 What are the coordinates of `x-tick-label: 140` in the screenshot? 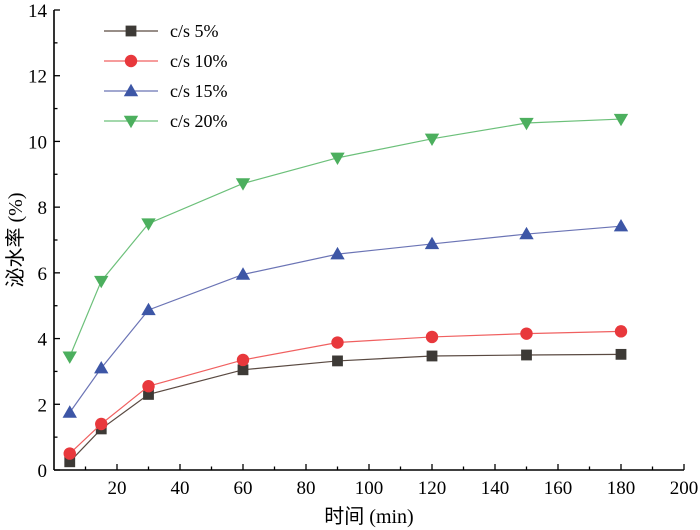 It's located at (495, 488).